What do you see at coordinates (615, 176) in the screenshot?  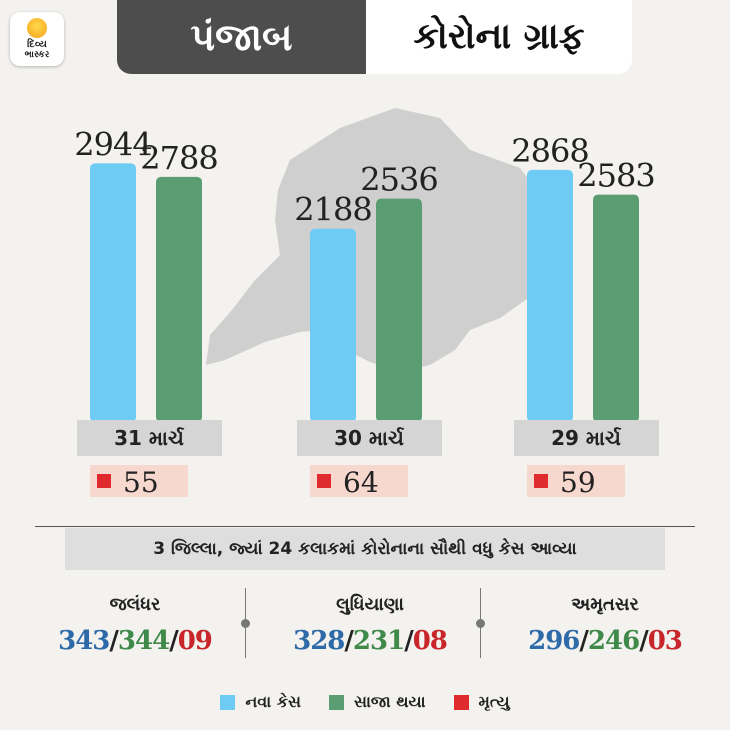 I see `bar-value-label: 2583` at bounding box center [615, 176].